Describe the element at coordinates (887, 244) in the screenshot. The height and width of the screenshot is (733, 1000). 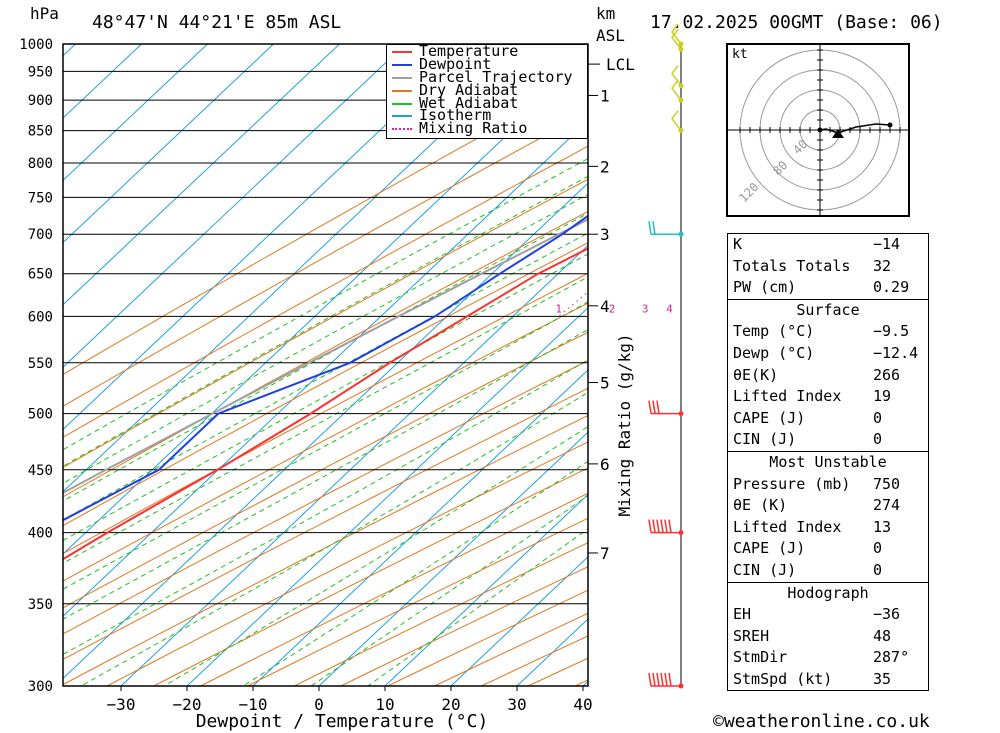
I see `general-index-value: −14` at that location.